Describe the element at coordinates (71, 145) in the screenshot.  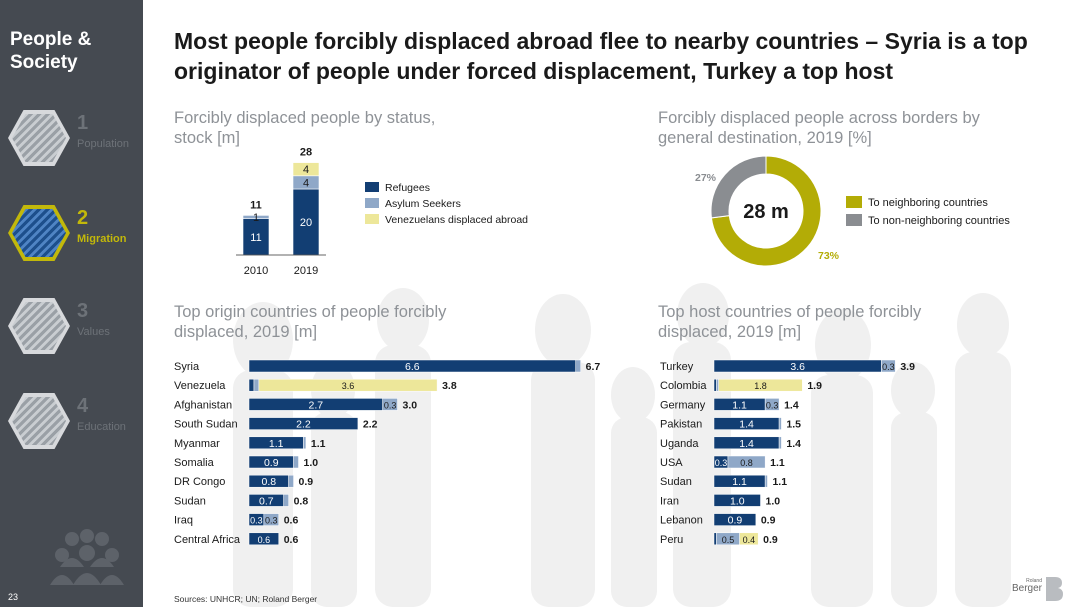
I see `nav-item-population: 1 Population` at that location.